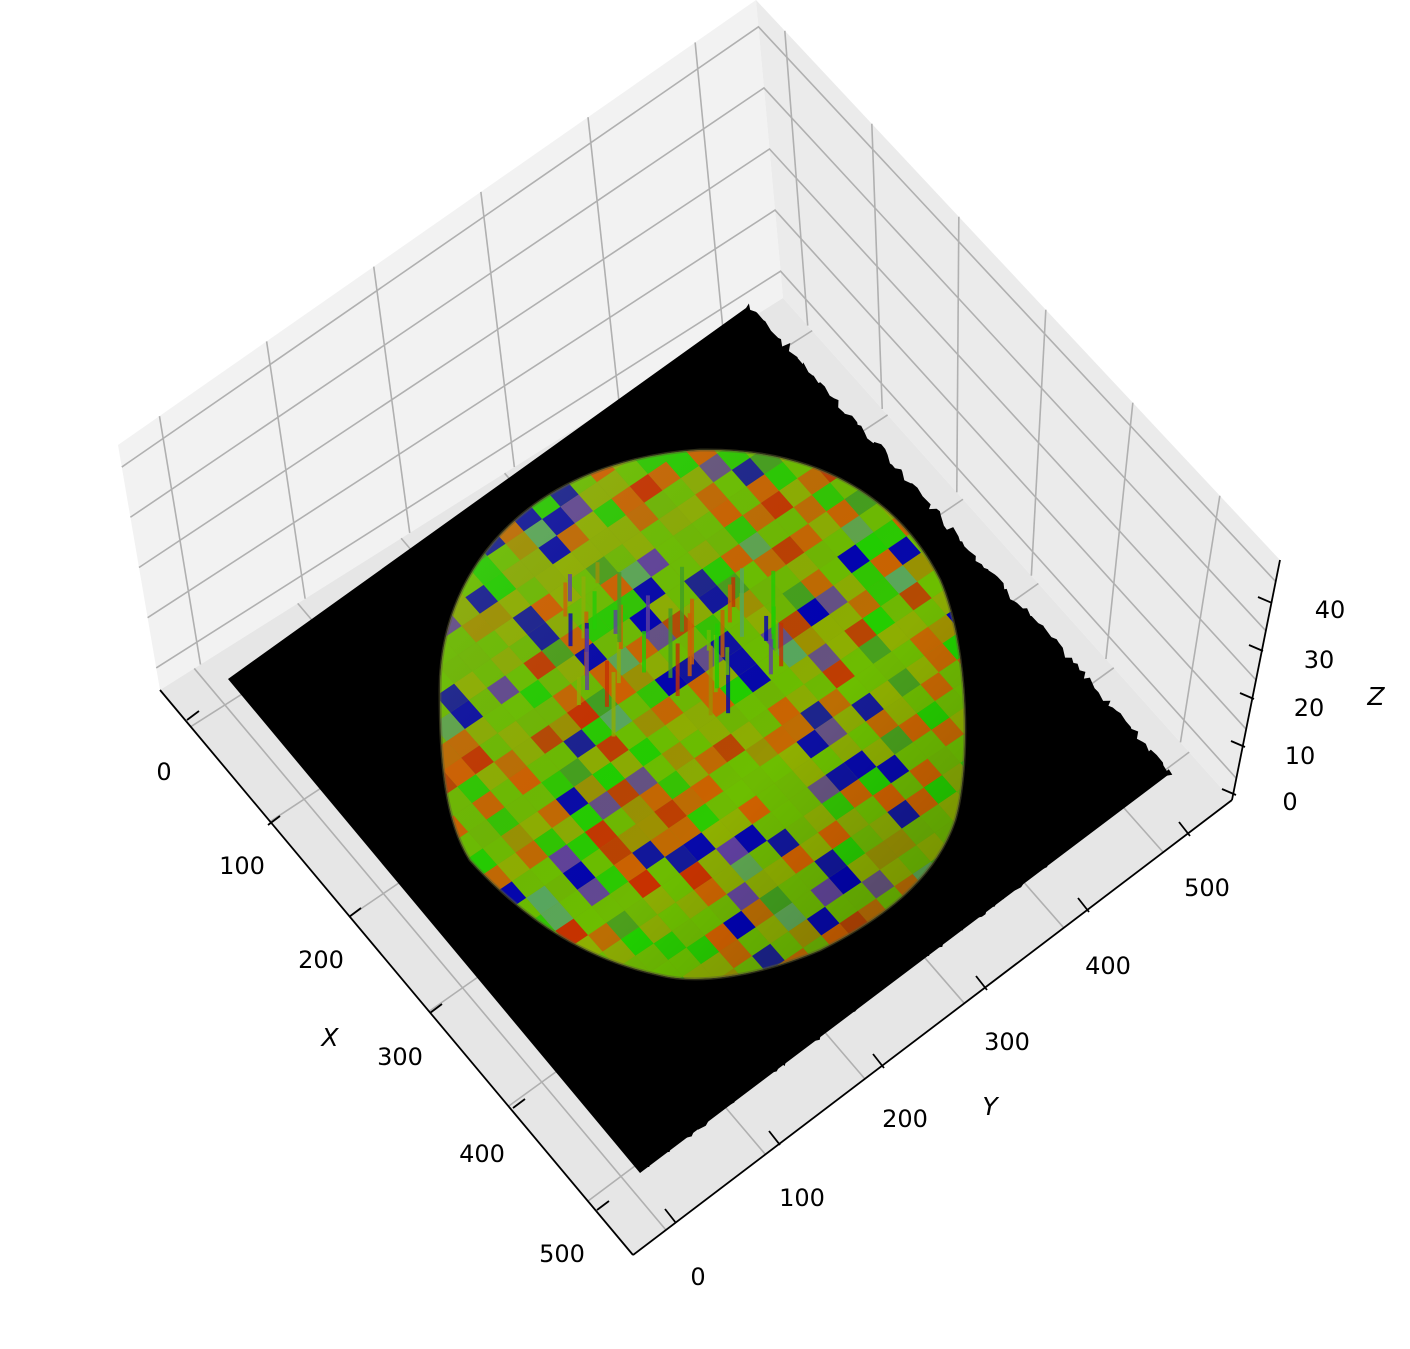 The width and height of the screenshot is (1410, 1349). Describe the element at coordinates (1256, 680) in the screenshot. I see `z-axis-line` at that location.